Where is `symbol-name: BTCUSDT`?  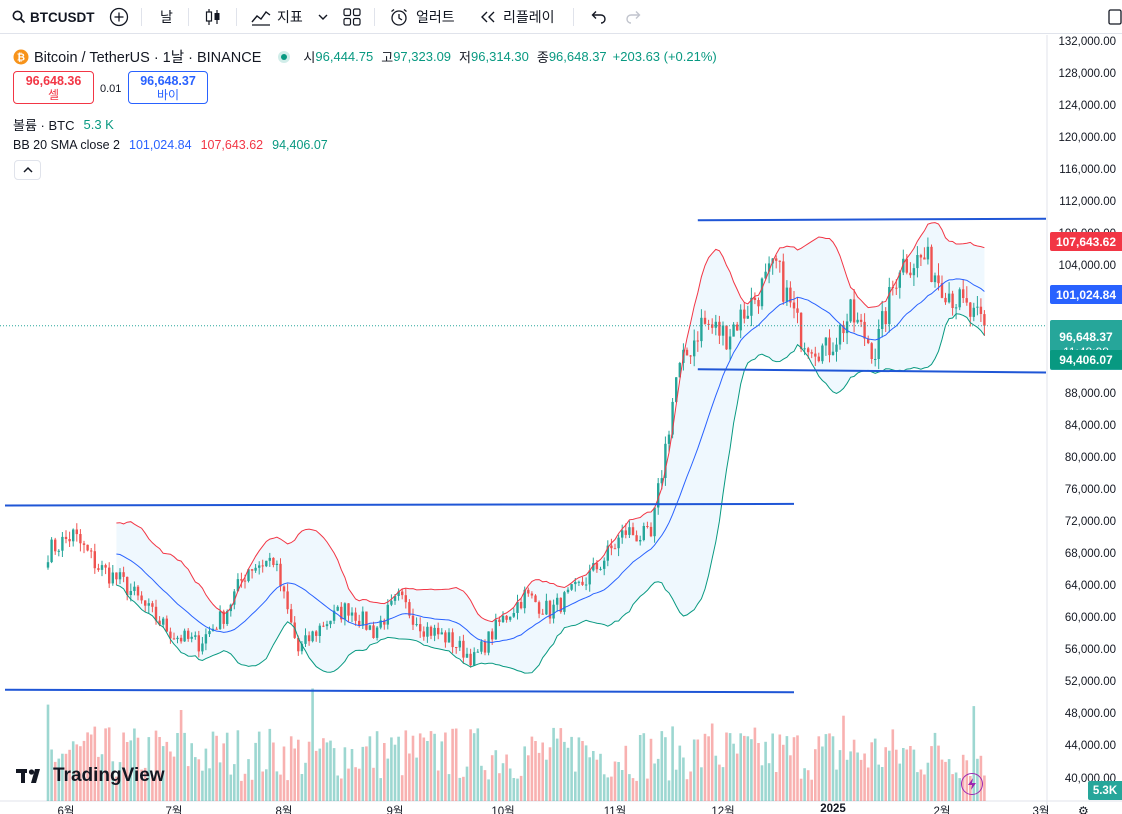 symbol-name: BTCUSDT is located at coordinates (62, 17).